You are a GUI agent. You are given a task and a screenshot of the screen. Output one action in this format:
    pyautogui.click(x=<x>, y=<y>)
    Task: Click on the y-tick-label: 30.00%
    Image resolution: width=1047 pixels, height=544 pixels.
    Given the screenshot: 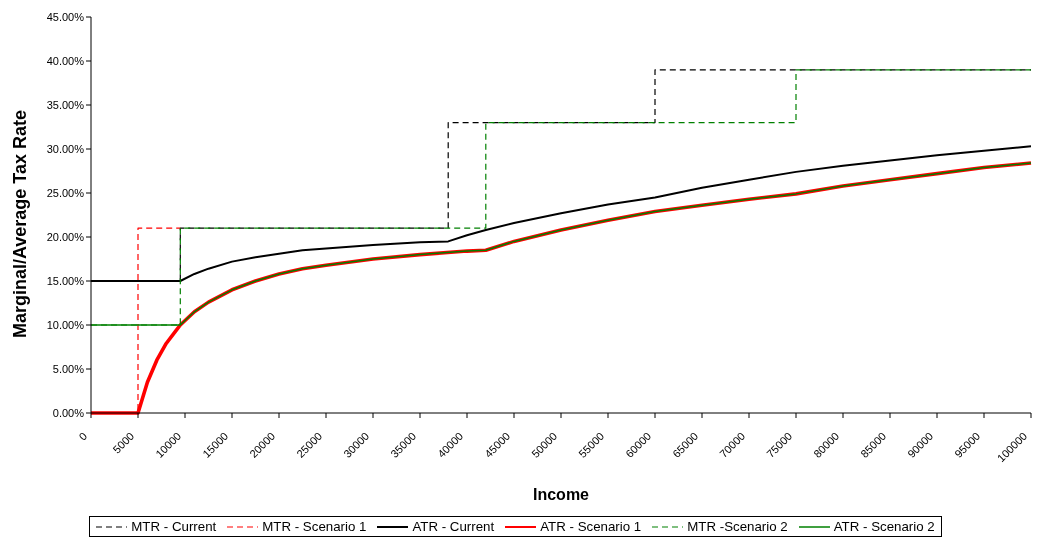 What is the action you would take?
    pyautogui.click(x=65, y=148)
    